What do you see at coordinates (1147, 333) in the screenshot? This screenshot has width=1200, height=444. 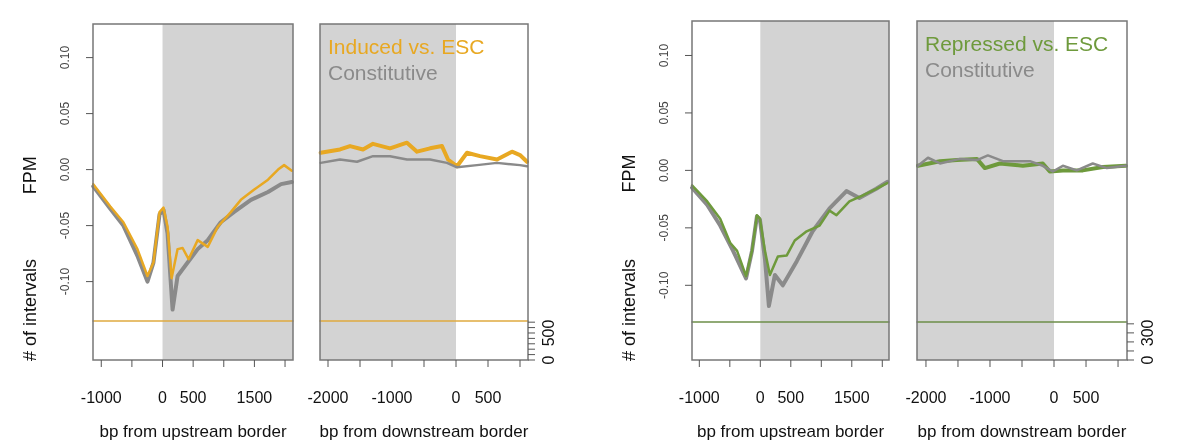 I see `y2-tick-label: 300` at bounding box center [1147, 333].